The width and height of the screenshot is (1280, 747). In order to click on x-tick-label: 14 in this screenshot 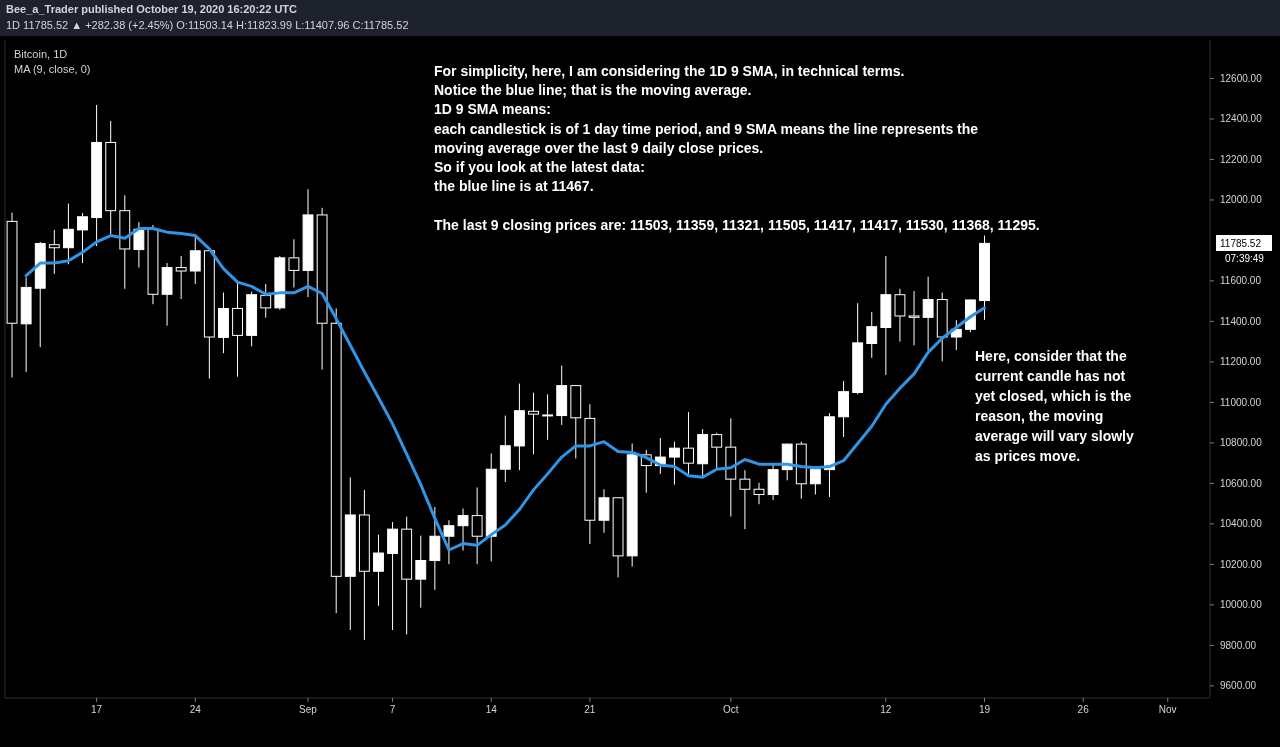, I will do `click(491, 709)`.